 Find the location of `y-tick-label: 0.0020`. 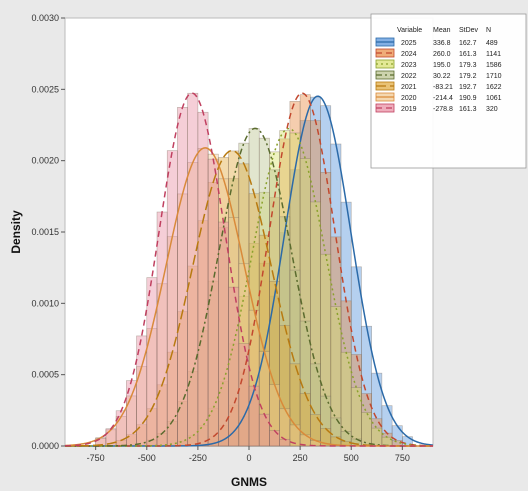

y-tick-label: 0.0020 is located at coordinates (45, 161).